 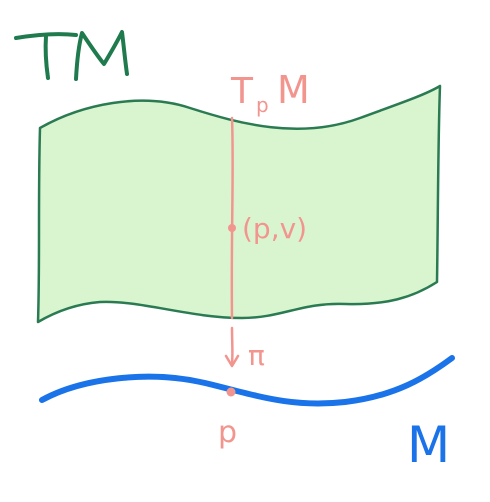 I want to click on point-p-v-dot, so click(x=232, y=228).